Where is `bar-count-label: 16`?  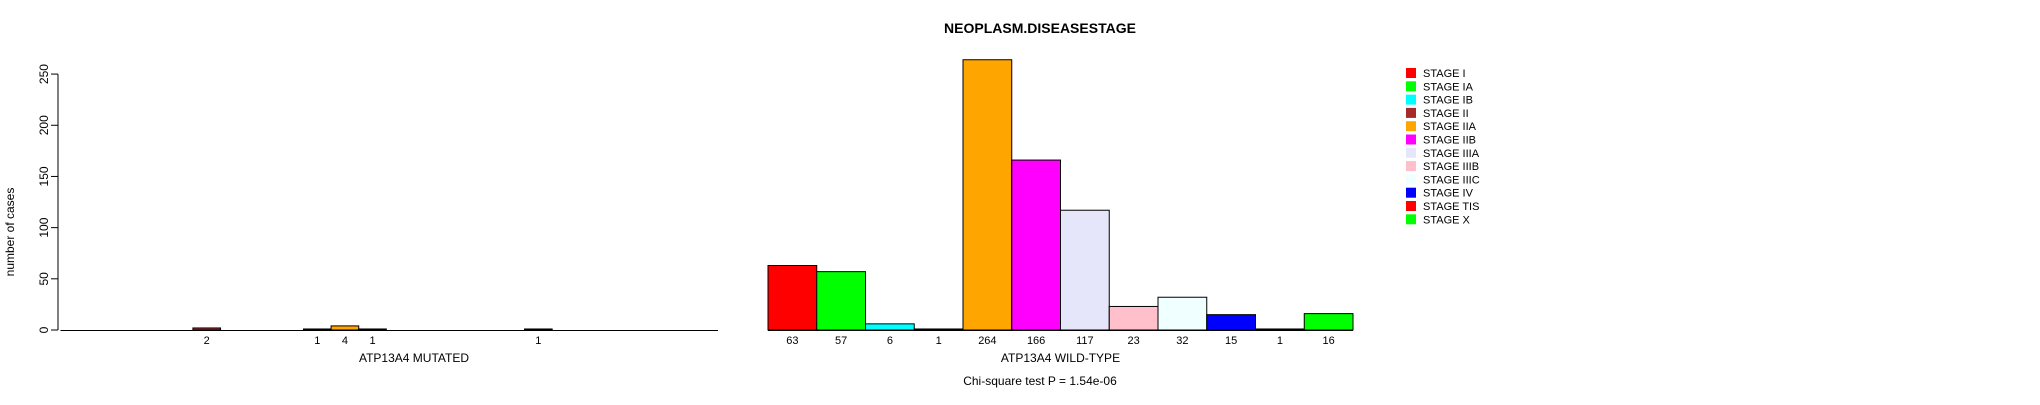 bar-count-label: 16 is located at coordinates (1329, 341).